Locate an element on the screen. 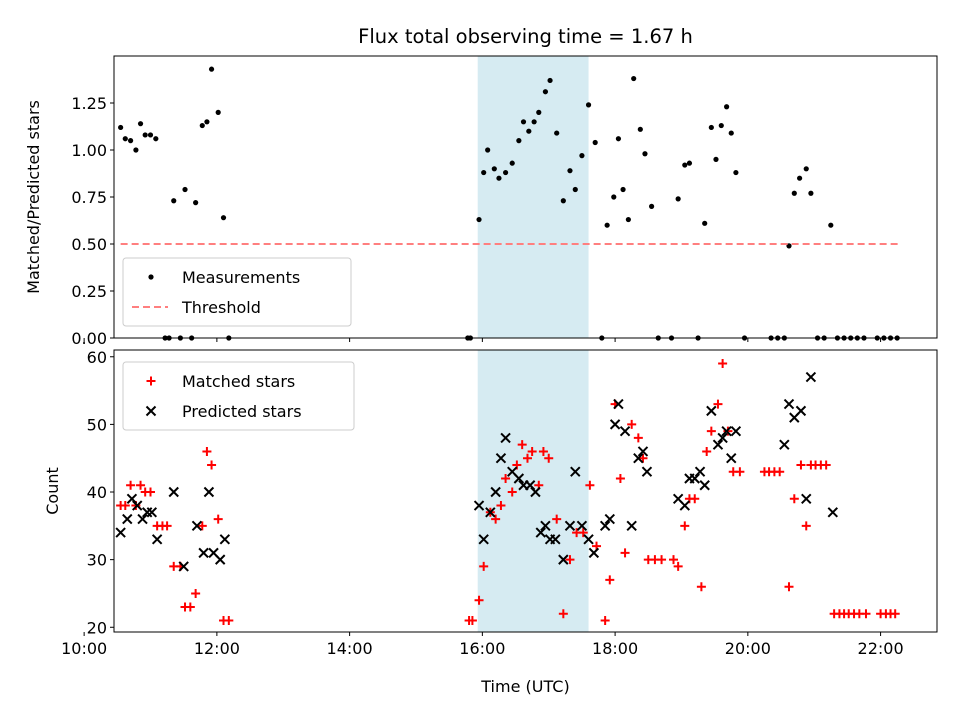  x-tick-label: 20:00 is located at coordinates (748, 648).